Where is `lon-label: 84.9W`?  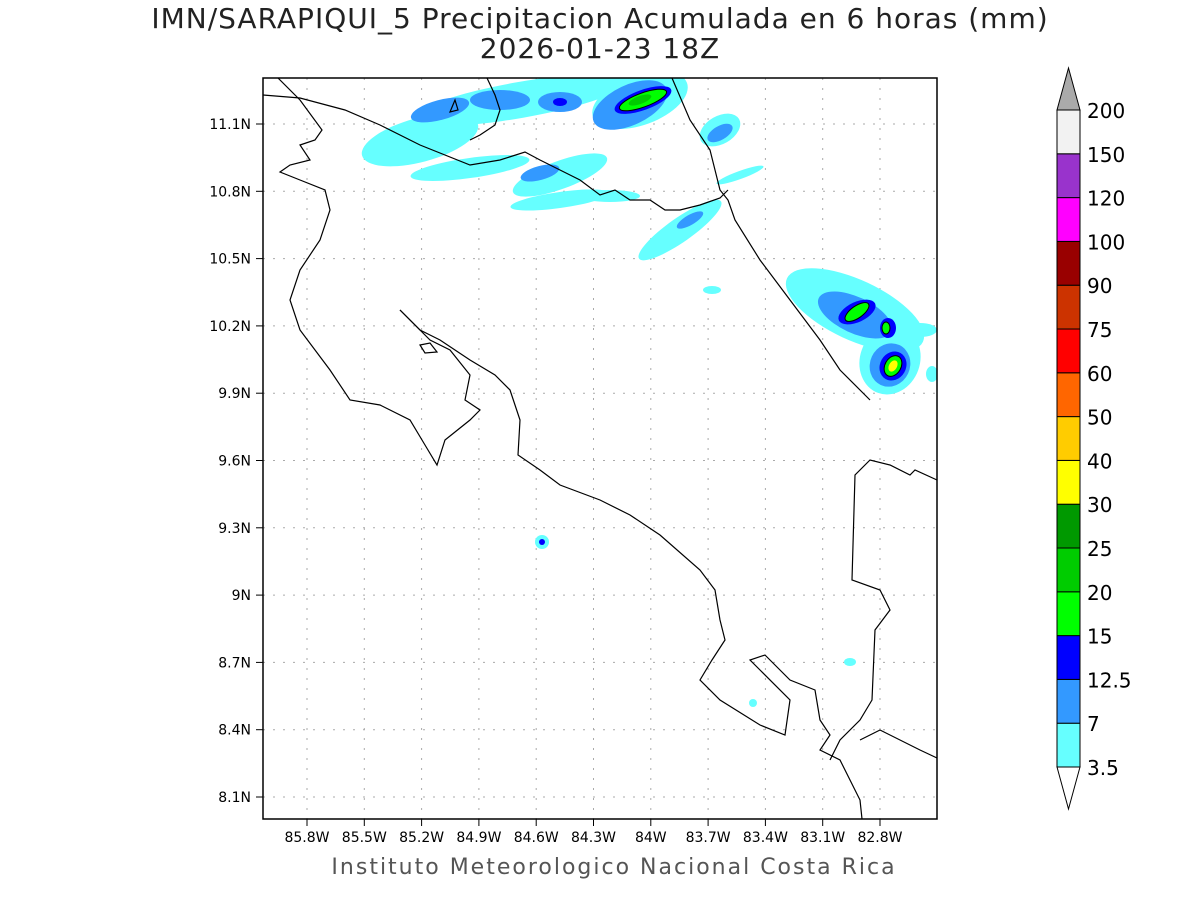 lon-label: 84.9W is located at coordinates (478, 838).